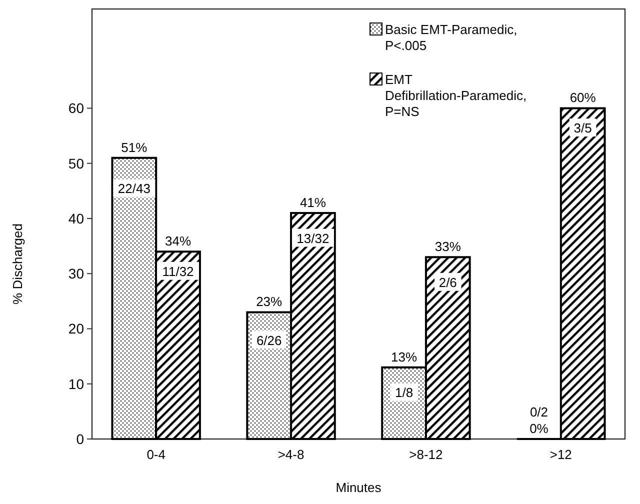 The image size is (640, 504). Describe the element at coordinates (178, 271) in the screenshot. I see `annotation: 11/32` at that location.